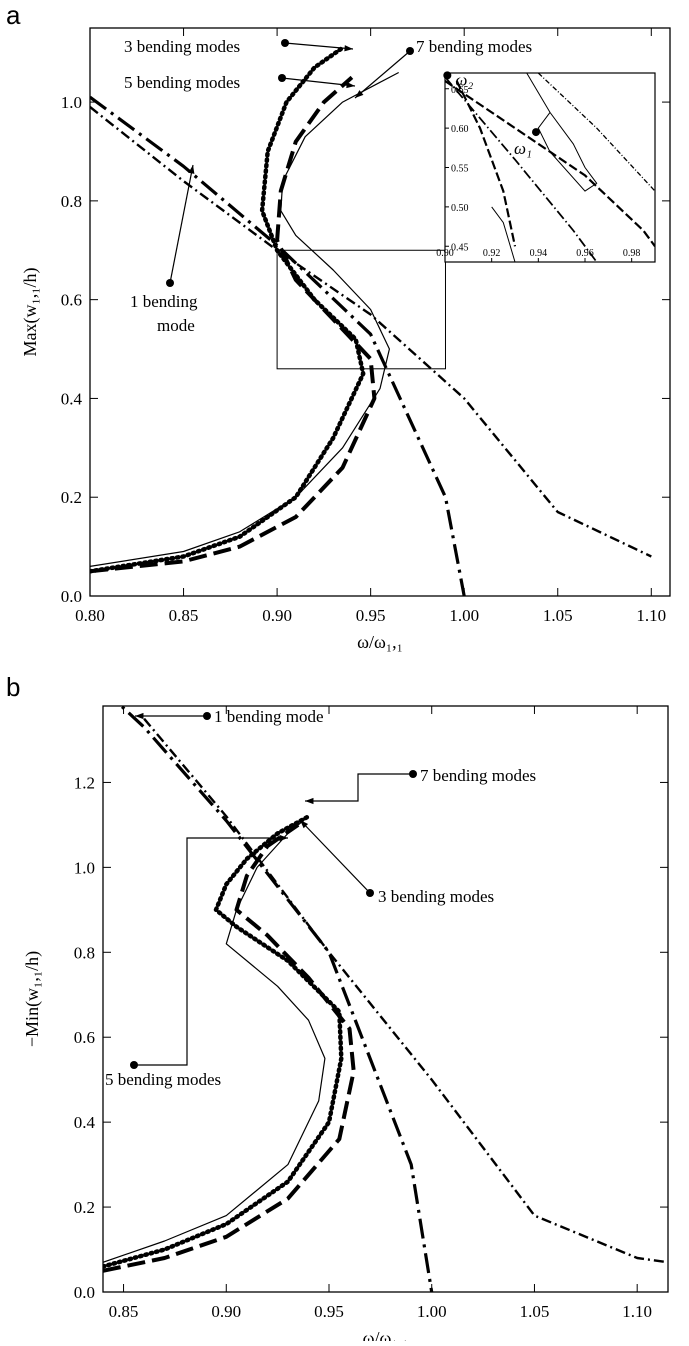 The height and width of the screenshot is (1346, 689). I want to click on inset-x-tick-label: 0.92, so click(492, 253).